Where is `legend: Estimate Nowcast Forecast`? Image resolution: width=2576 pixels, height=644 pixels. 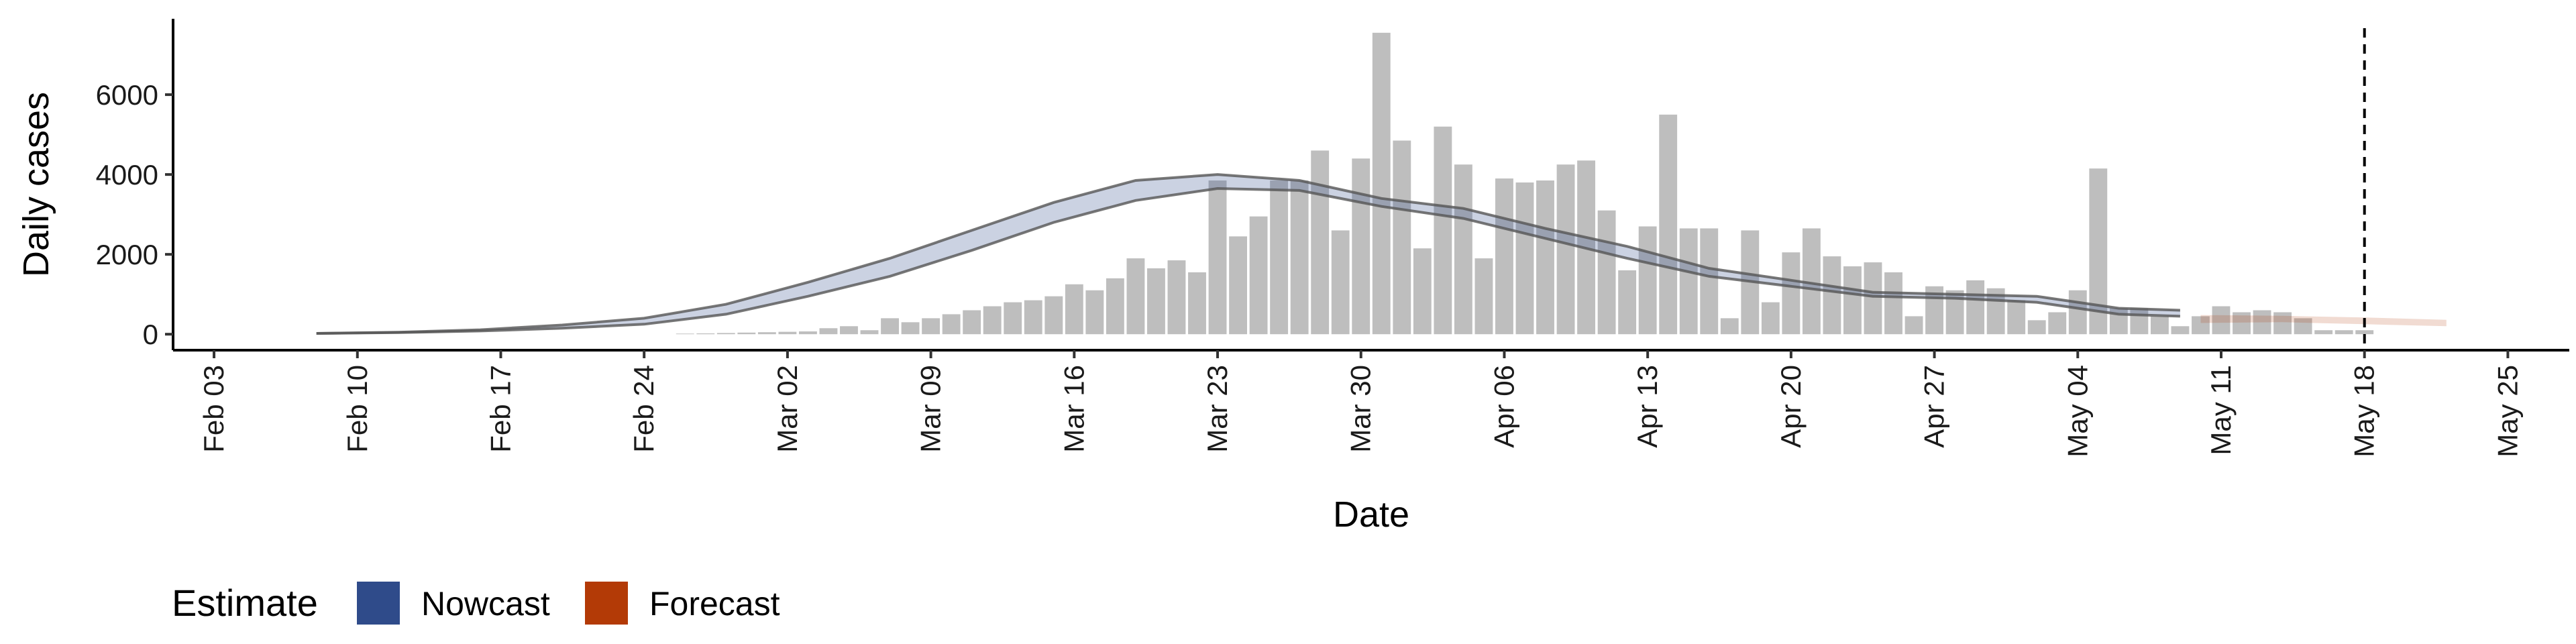
legend: Estimate Nowcast Forecast is located at coordinates (476, 603).